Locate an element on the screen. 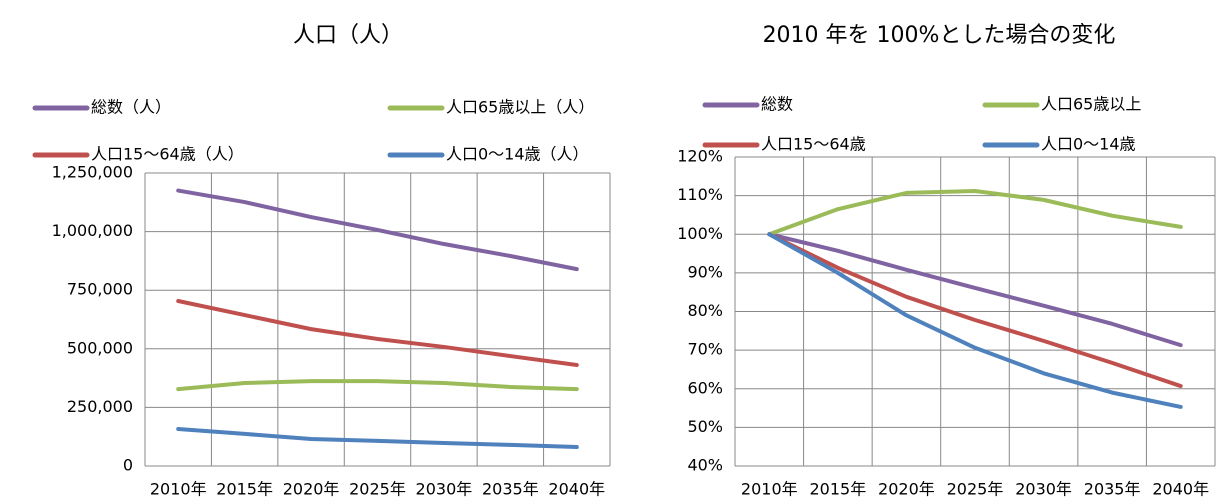 This screenshot has height=501, width=1228. y-tick-label: 50% is located at coordinates (705, 426).